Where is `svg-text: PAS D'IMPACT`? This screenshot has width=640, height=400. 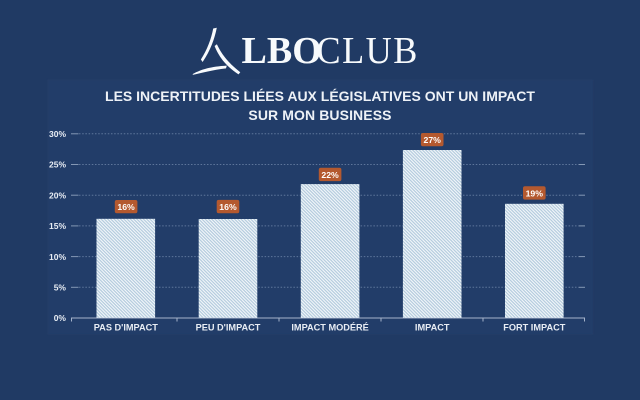
svg-text: PAS D'IMPACT is located at coordinates (126, 328).